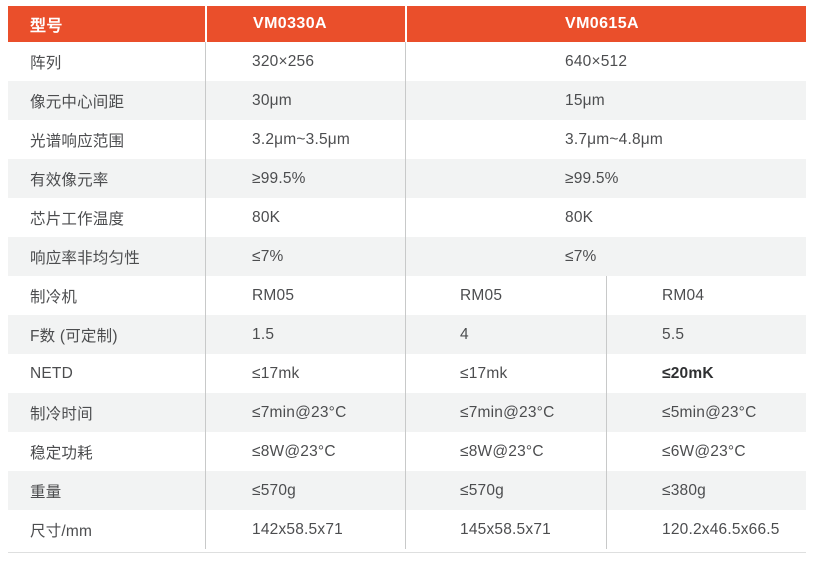 This screenshot has height=561, width=814. What do you see at coordinates (85, 258) in the screenshot?
I see `row-label-text: 响应率非均匀性` at bounding box center [85, 258].